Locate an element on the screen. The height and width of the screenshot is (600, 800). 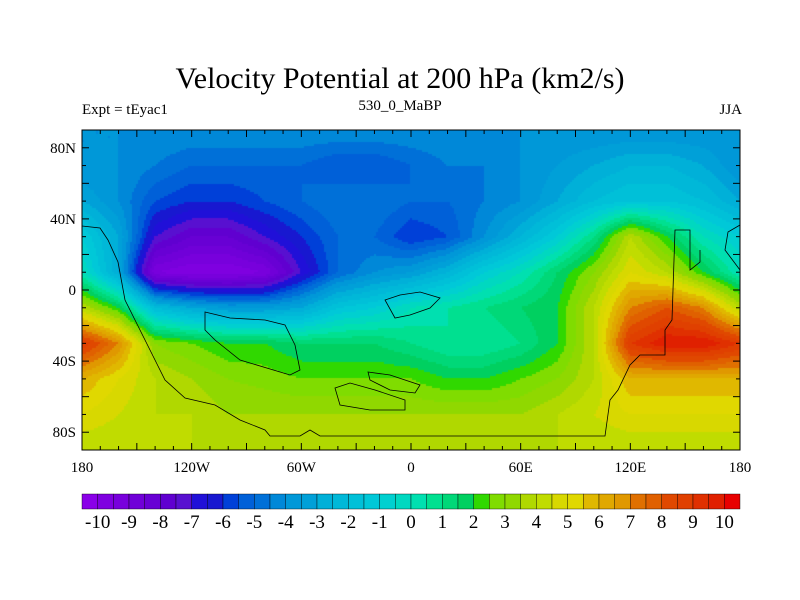
y-tick-label: 0 is located at coordinates (73, 291).